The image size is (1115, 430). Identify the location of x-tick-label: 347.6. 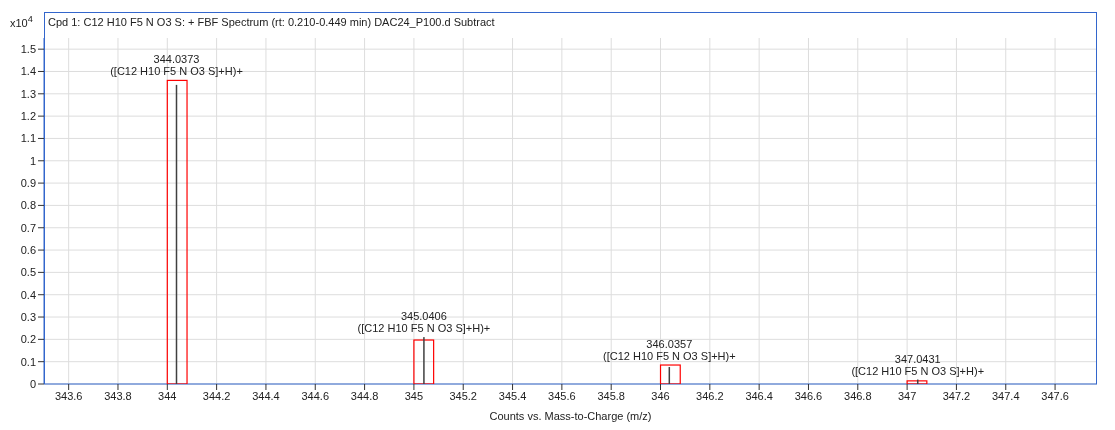
(1055, 395).